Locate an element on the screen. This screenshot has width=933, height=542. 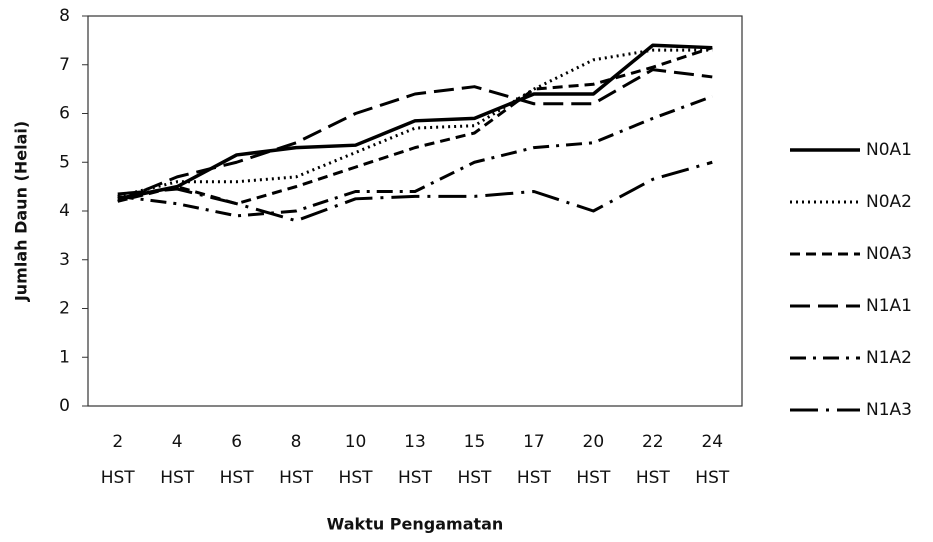
y-tick-label: 1 is located at coordinates (64, 357).